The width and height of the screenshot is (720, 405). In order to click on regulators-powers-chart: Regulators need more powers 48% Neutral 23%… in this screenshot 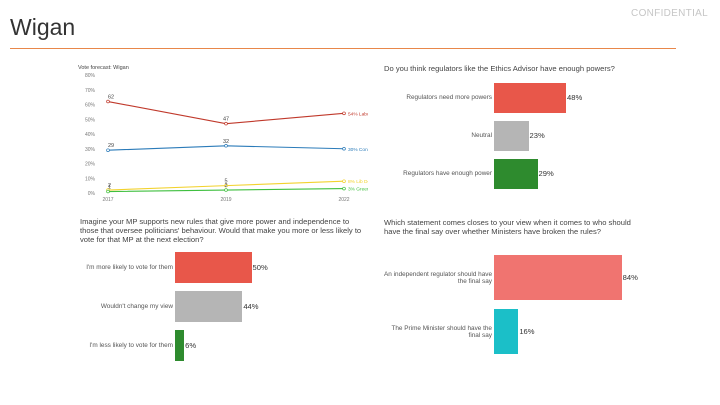, I will do `click(534, 135)`.